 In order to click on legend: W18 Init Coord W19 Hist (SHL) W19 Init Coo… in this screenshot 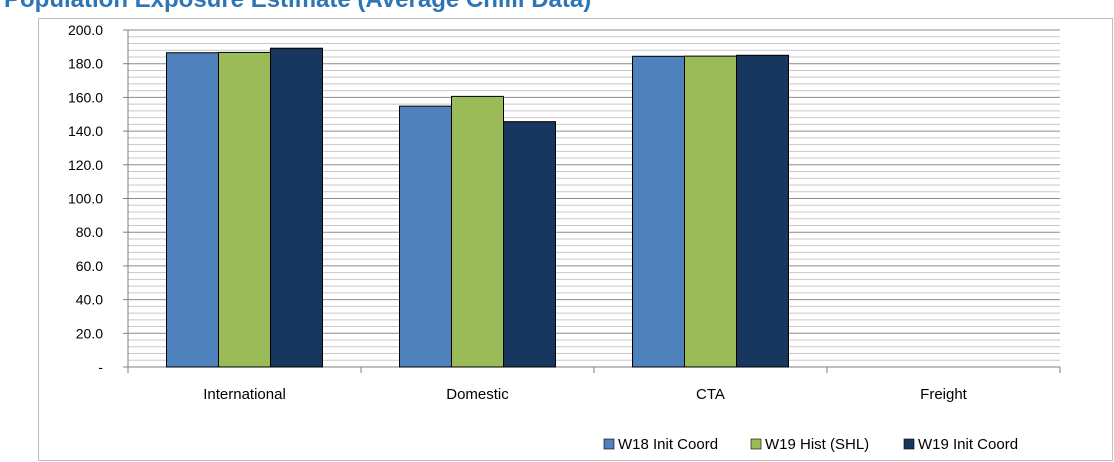, I will do `click(810, 444)`.